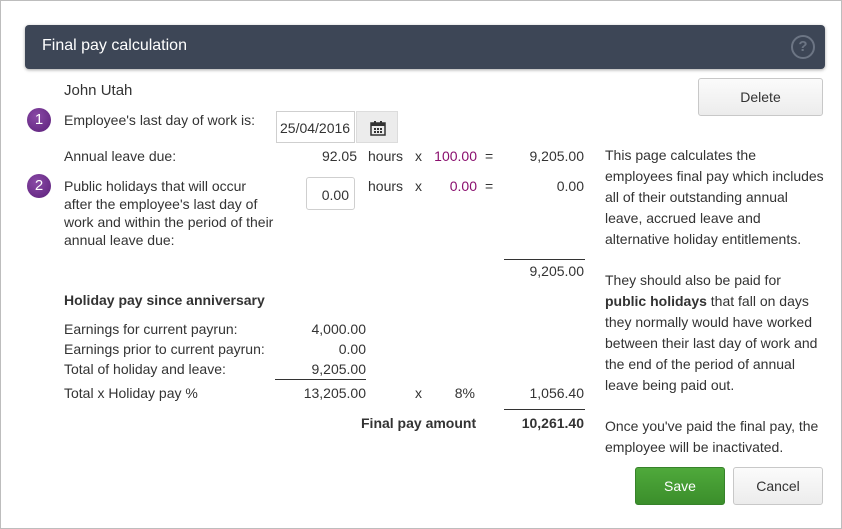 This screenshot has height=529, width=842. What do you see at coordinates (489, 156) in the screenshot?
I see `annual-leave-equals: =` at bounding box center [489, 156].